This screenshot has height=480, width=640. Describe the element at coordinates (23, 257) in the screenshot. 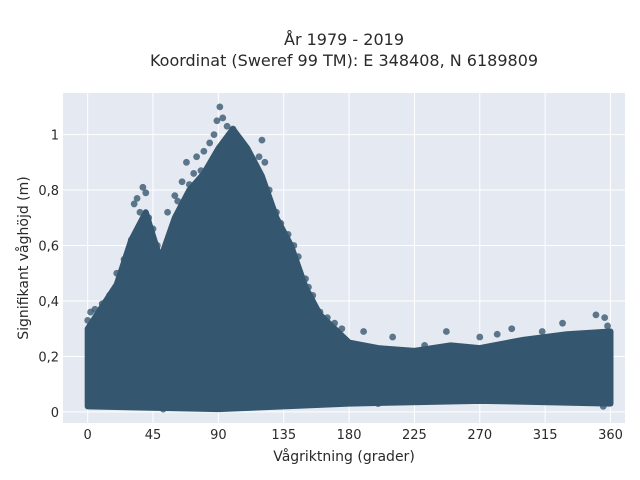

I see `y-axis-title: Signifikant våghöjd (m)` at that location.